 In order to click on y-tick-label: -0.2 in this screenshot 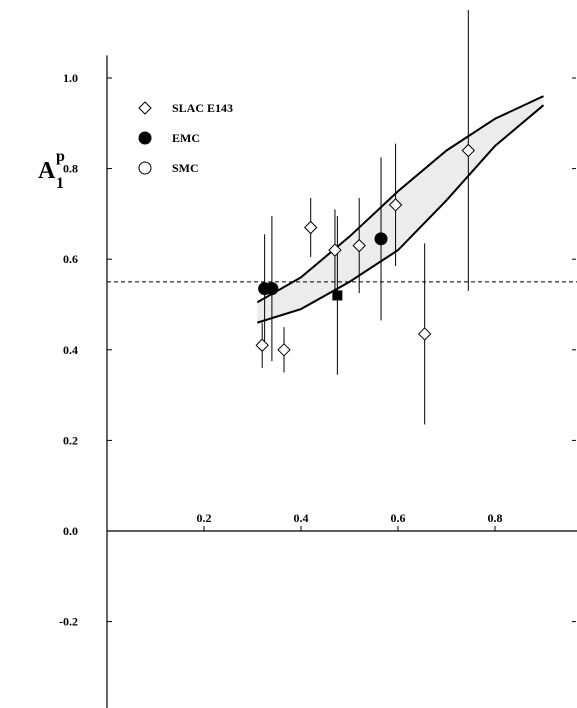, I will do `click(68, 622)`.